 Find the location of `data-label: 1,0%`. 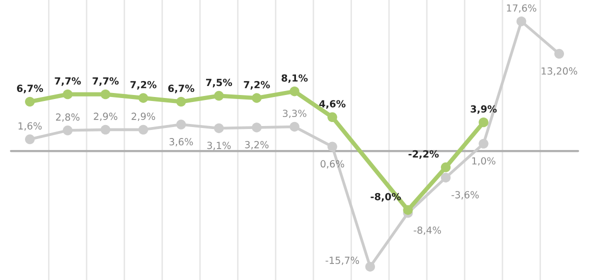

data-label: 1,0% is located at coordinates (484, 161).